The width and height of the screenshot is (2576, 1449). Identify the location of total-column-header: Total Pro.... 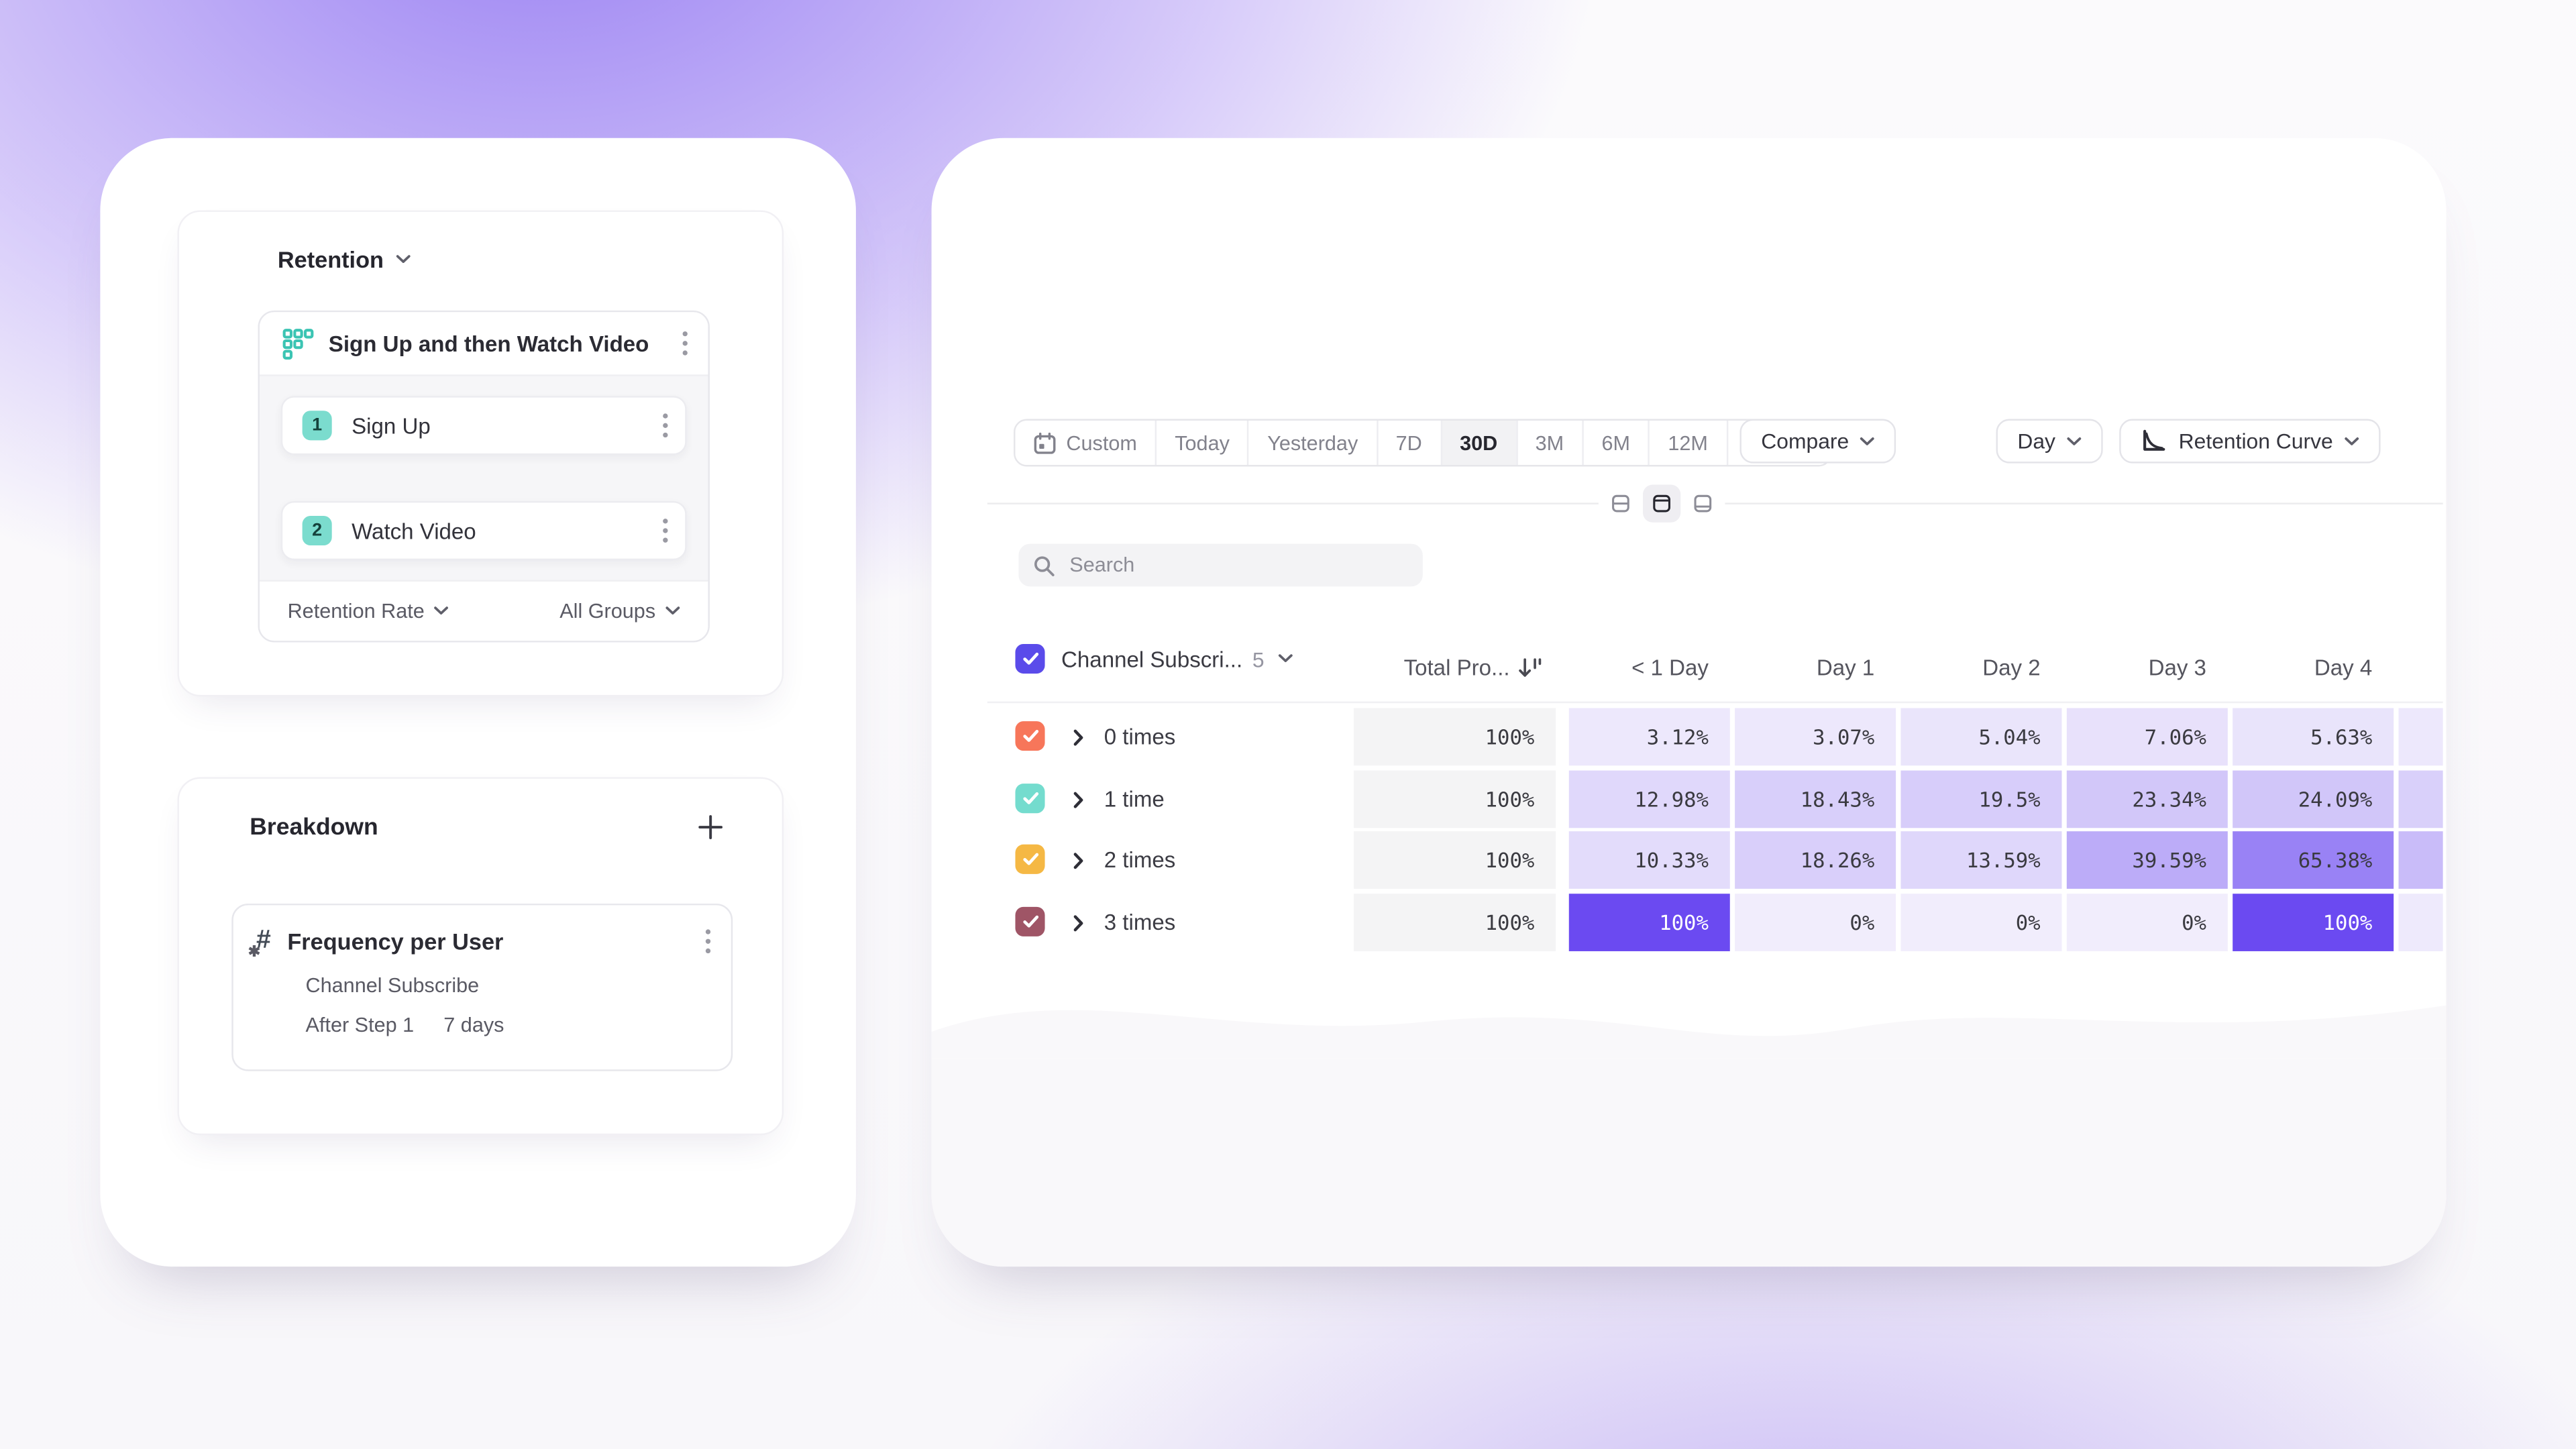
(1455, 667).